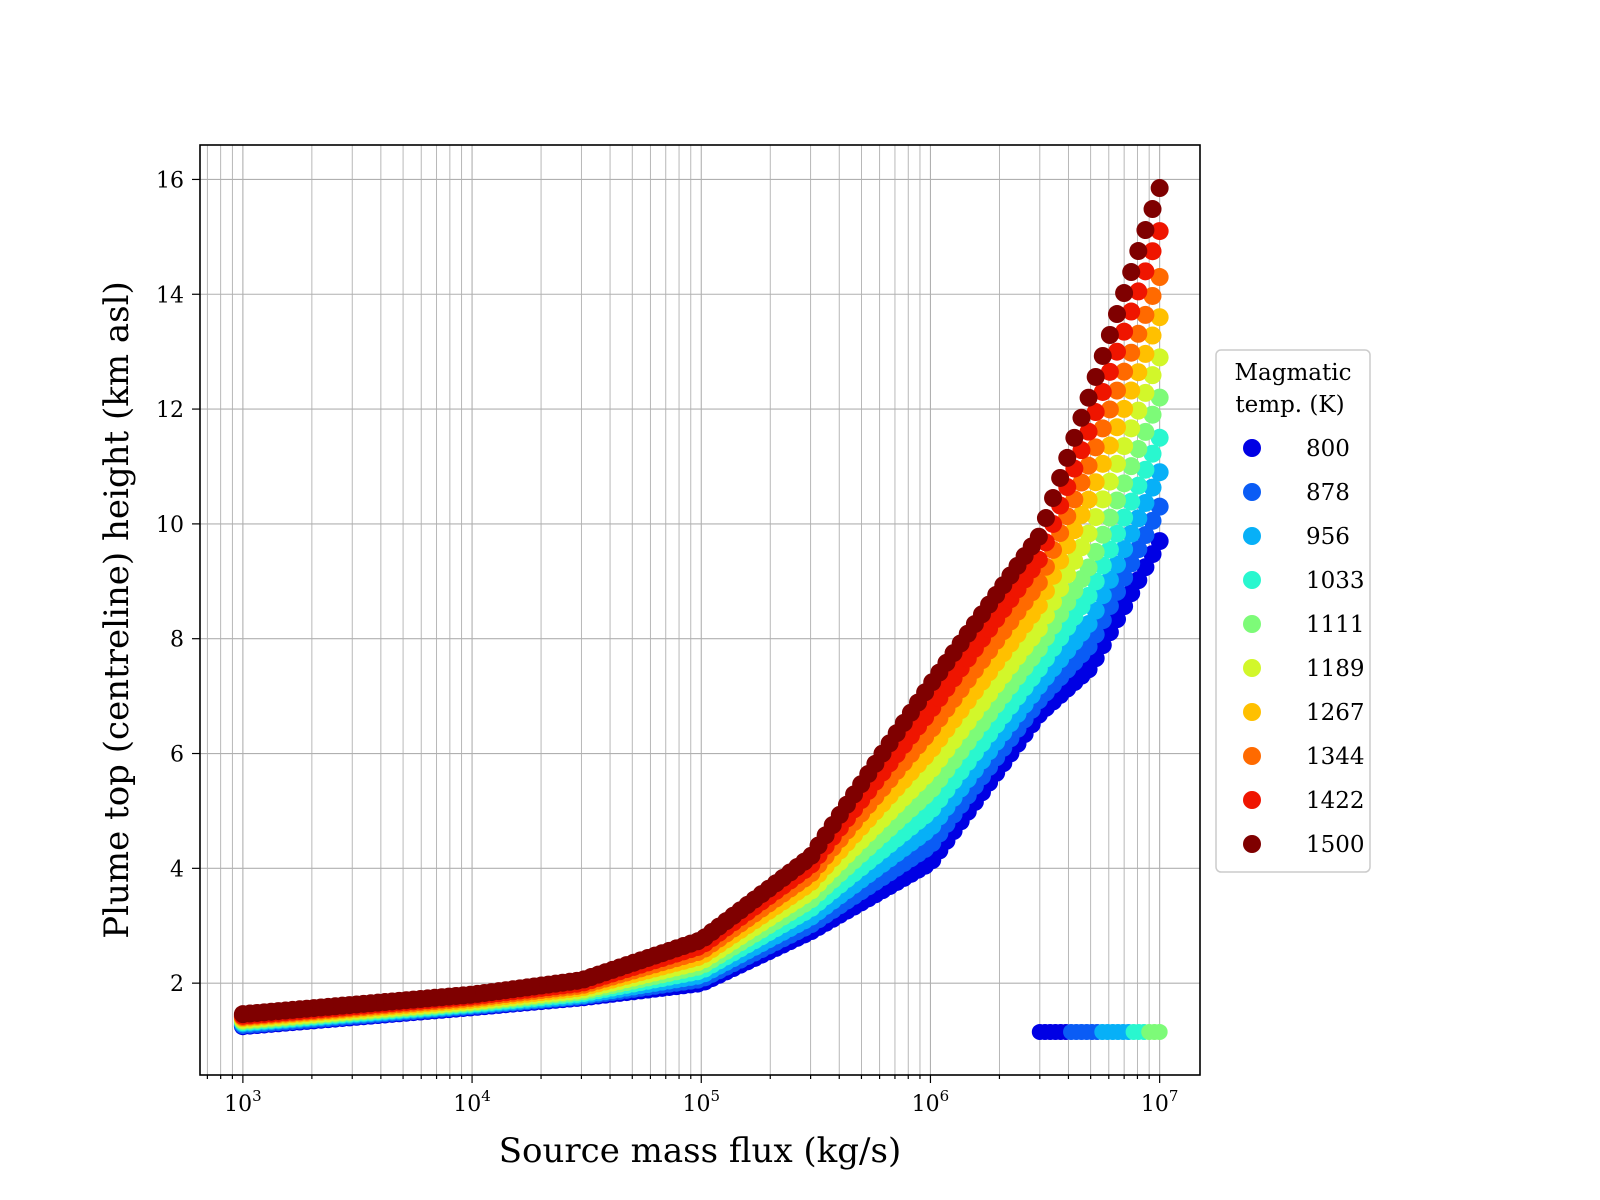 This screenshot has height=1200, width=1600. I want to click on x-tick-label: 10⁴, so click(472, 1102).